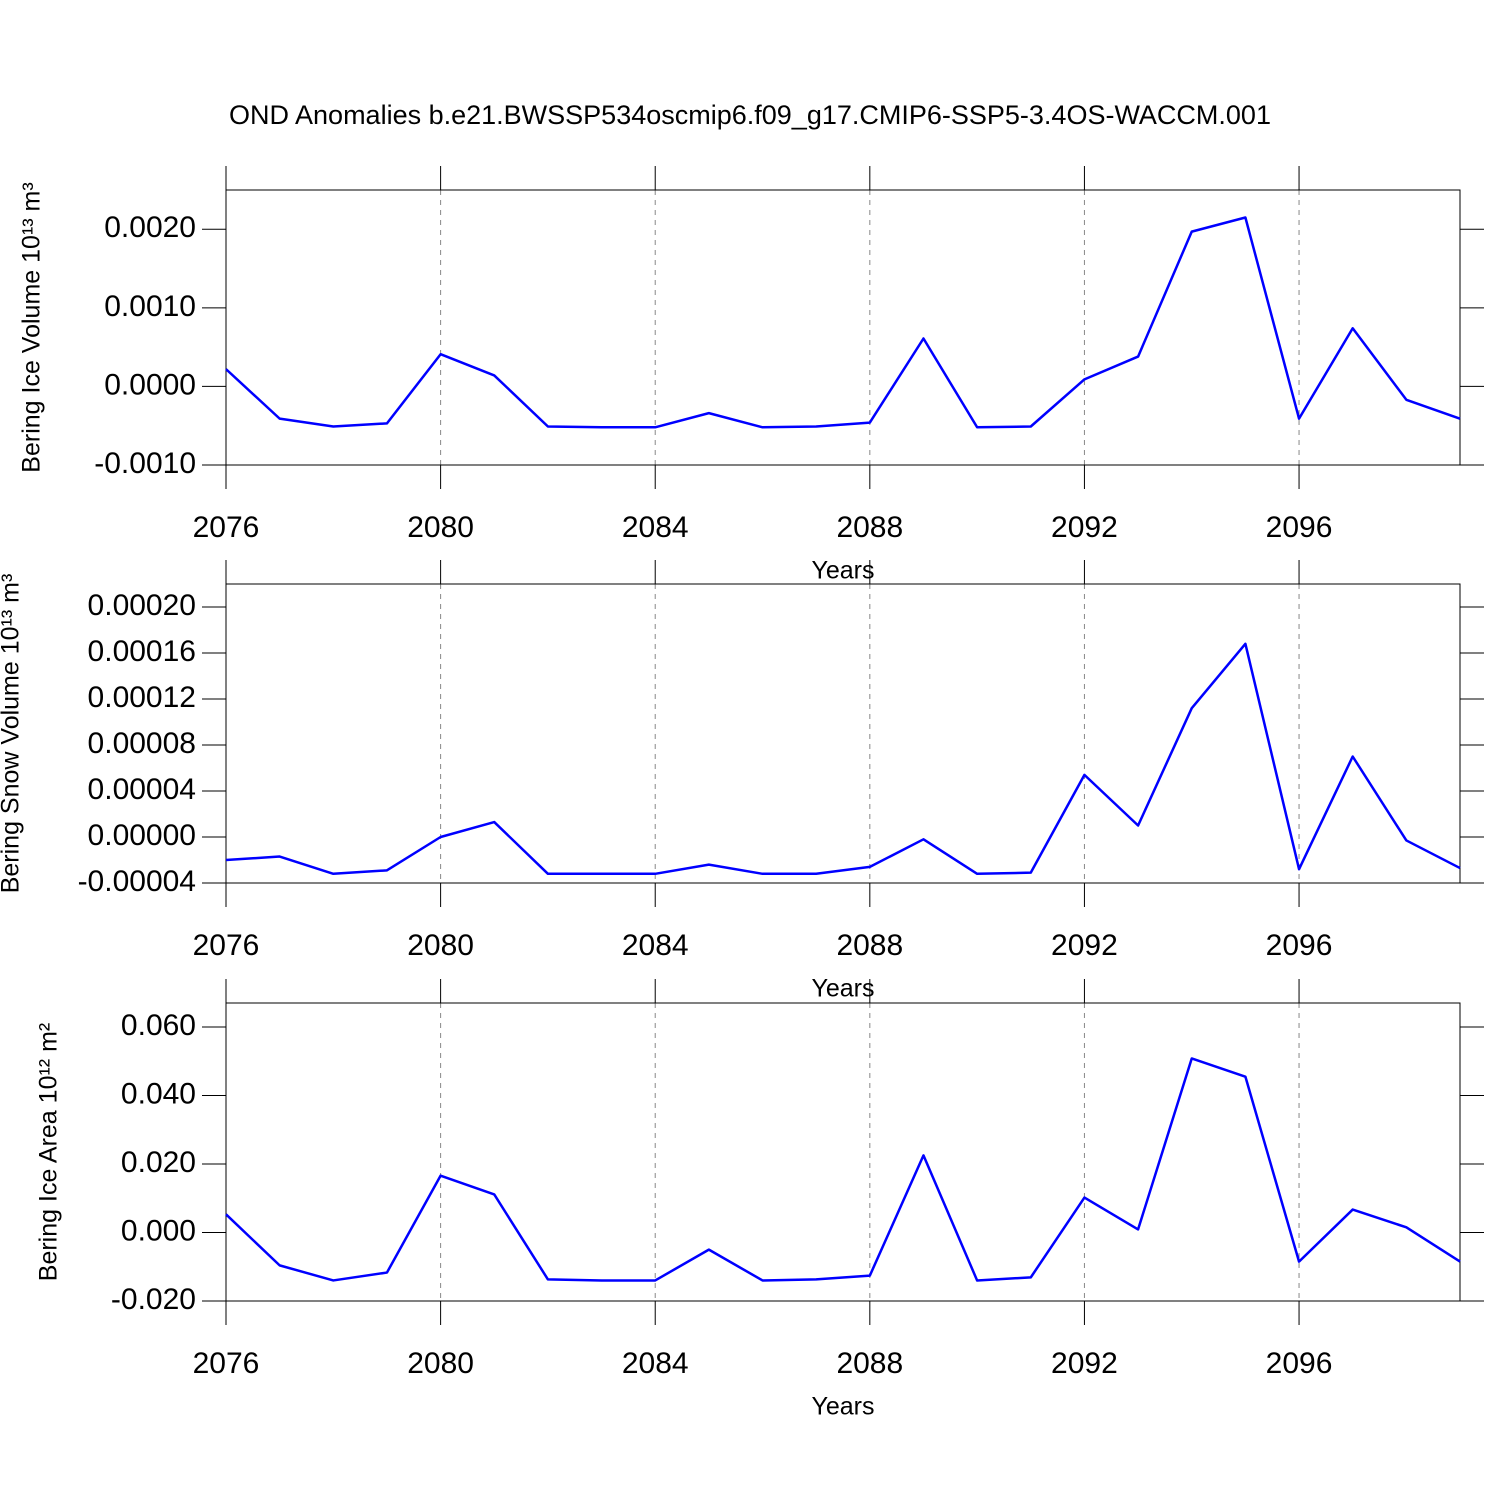 The height and width of the screenshot is (1500, 1500). What do you see at coordinates (12, 734) in the screenshot?
I see `y-axis-label: Bering Snow Volume 10¹³ m³` at bounding box center [12, 734].